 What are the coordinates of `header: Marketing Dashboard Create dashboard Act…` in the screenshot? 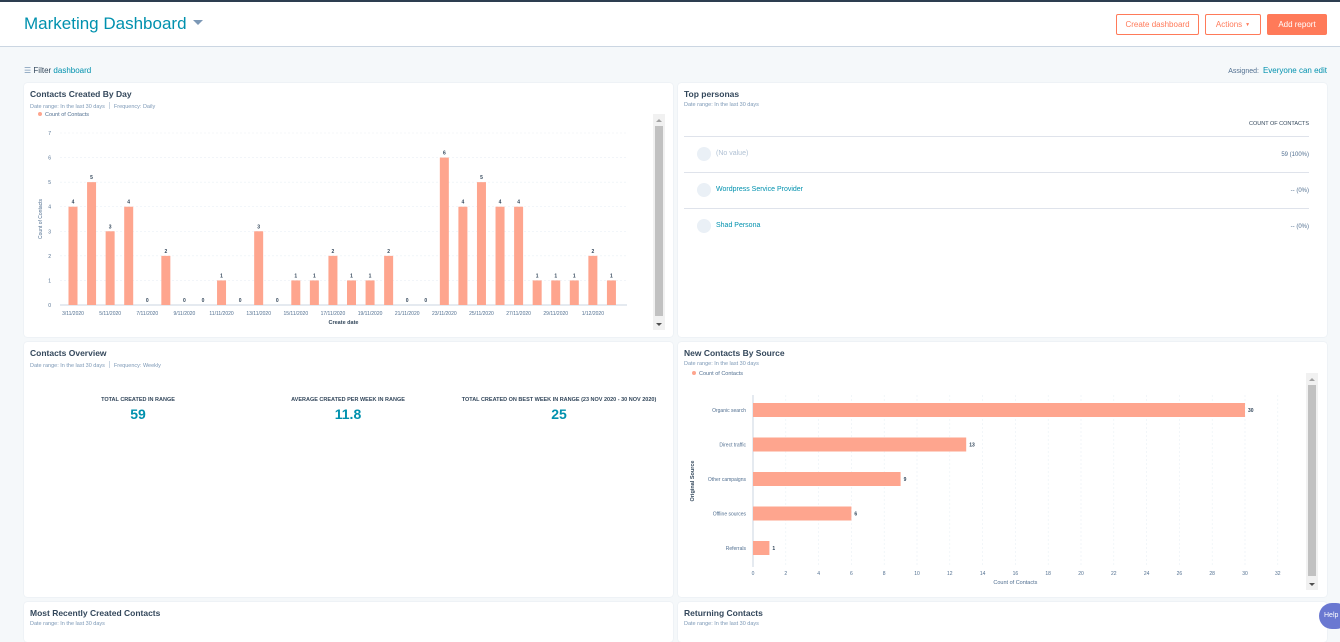 It's located at (670, 24).